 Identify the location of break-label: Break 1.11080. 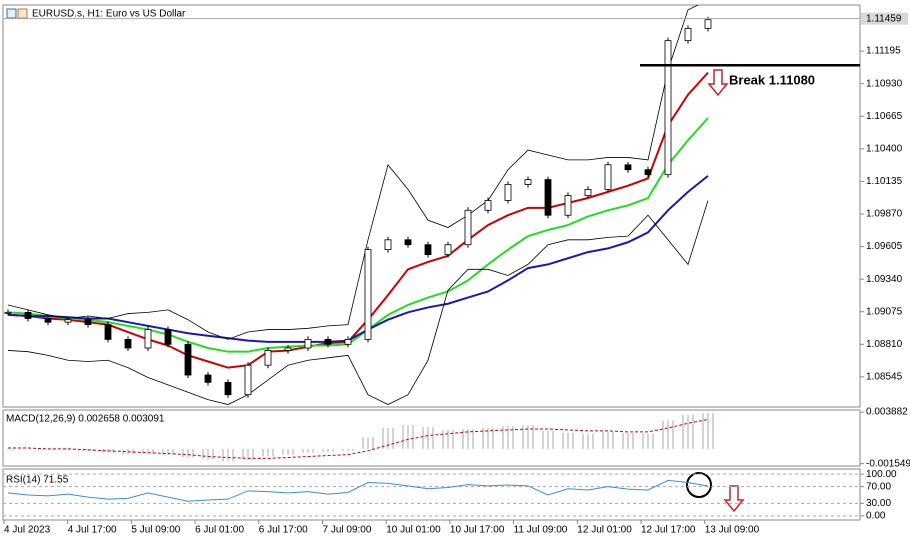
(772, 80).